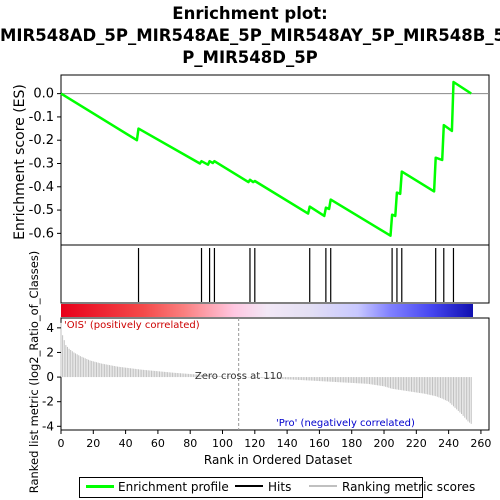 This screenshot has width=500, height=500. I want to click on legend-hits-swatch, so click(249, 486).